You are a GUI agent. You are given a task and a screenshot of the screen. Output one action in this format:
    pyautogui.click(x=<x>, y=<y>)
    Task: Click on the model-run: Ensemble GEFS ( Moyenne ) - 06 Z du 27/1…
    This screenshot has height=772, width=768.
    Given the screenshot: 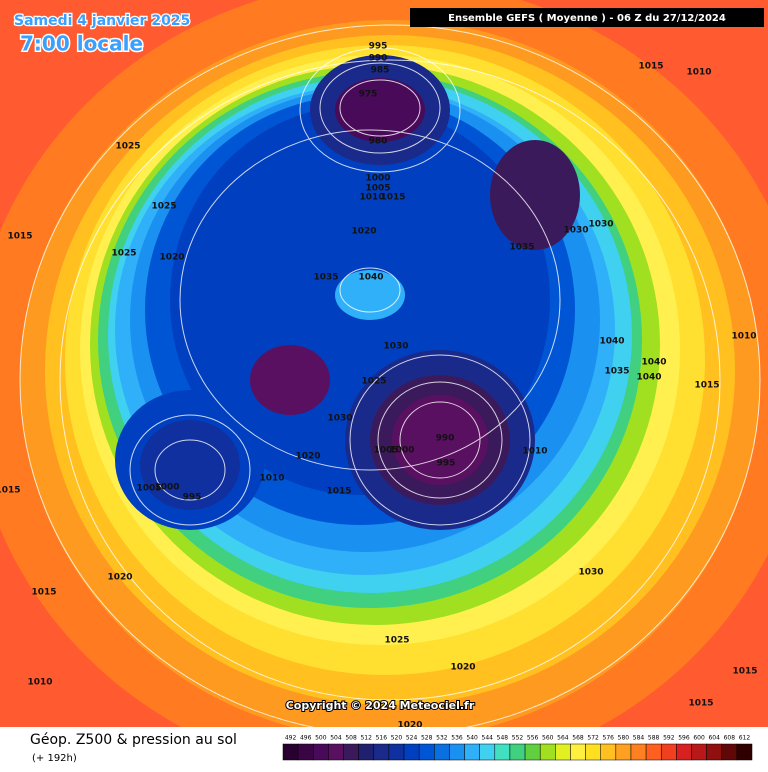 What is the action you would take?
    pyautogui.click(x=587, y=18)
    